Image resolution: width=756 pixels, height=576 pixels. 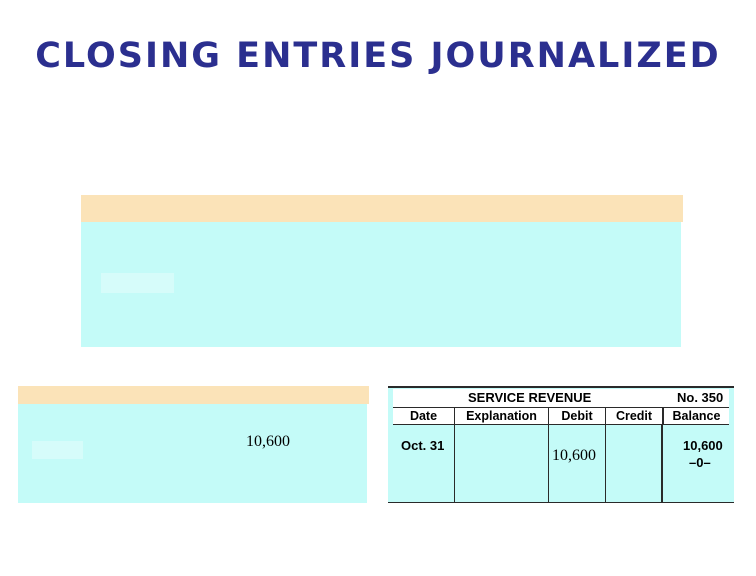 What do you see at coordinates (192, 453) in the screenshot?
I see `journal-line-body` at bounding box center [192, 453].